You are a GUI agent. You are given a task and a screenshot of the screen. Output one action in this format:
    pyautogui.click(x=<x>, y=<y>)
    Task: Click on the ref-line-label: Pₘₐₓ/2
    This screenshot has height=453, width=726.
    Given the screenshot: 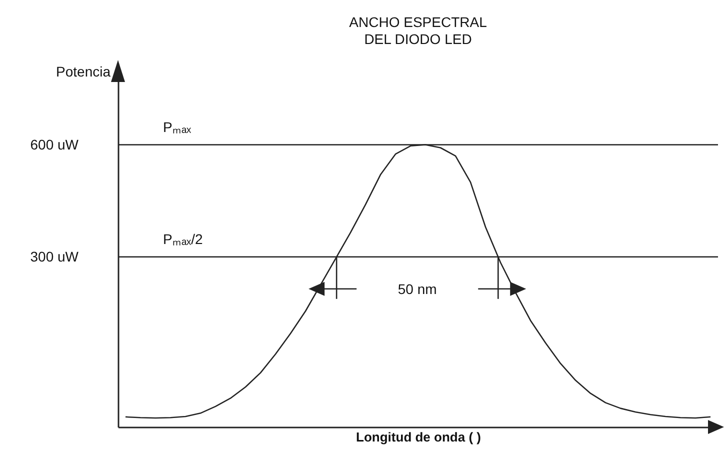 What is the action you would take?
    pyautogui.click(x=183, y=238)
    